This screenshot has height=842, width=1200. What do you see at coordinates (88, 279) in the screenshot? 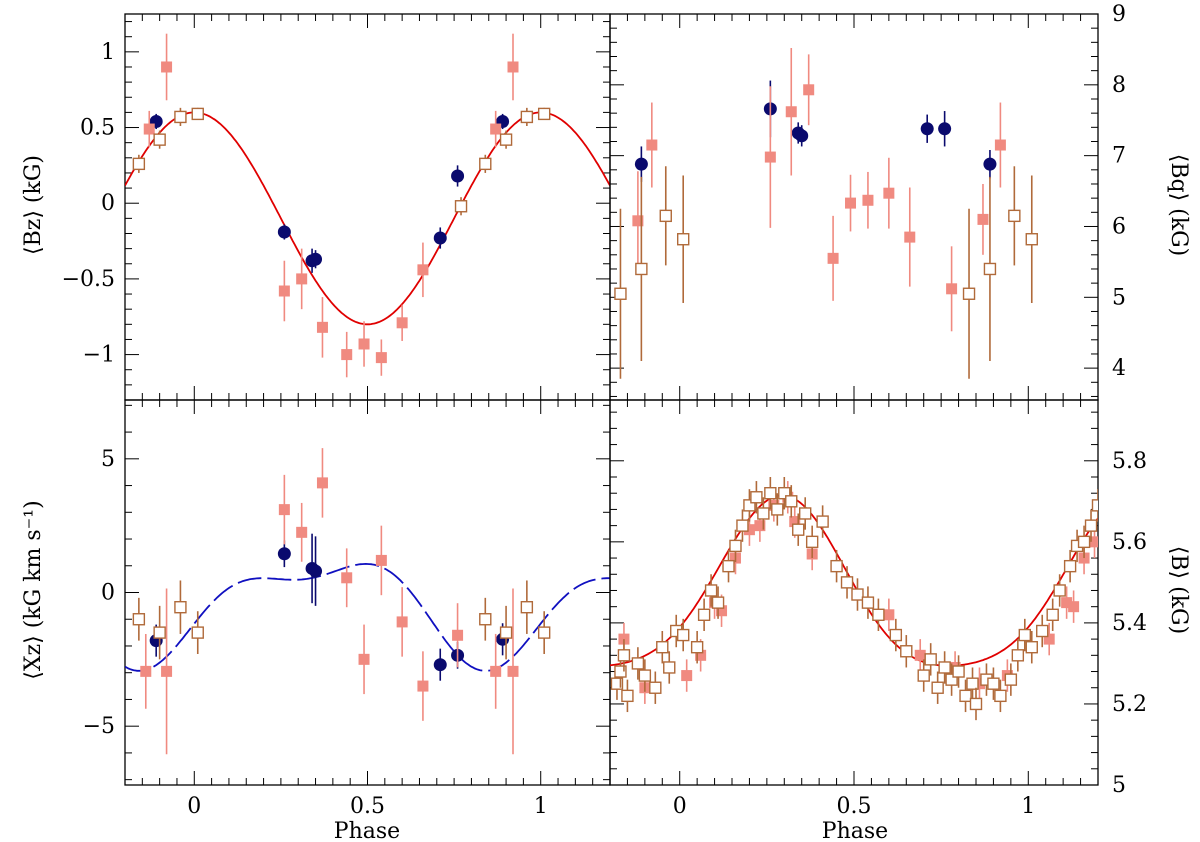
I see `y-tick-label: −0.5` at bounding box center [88, 279].